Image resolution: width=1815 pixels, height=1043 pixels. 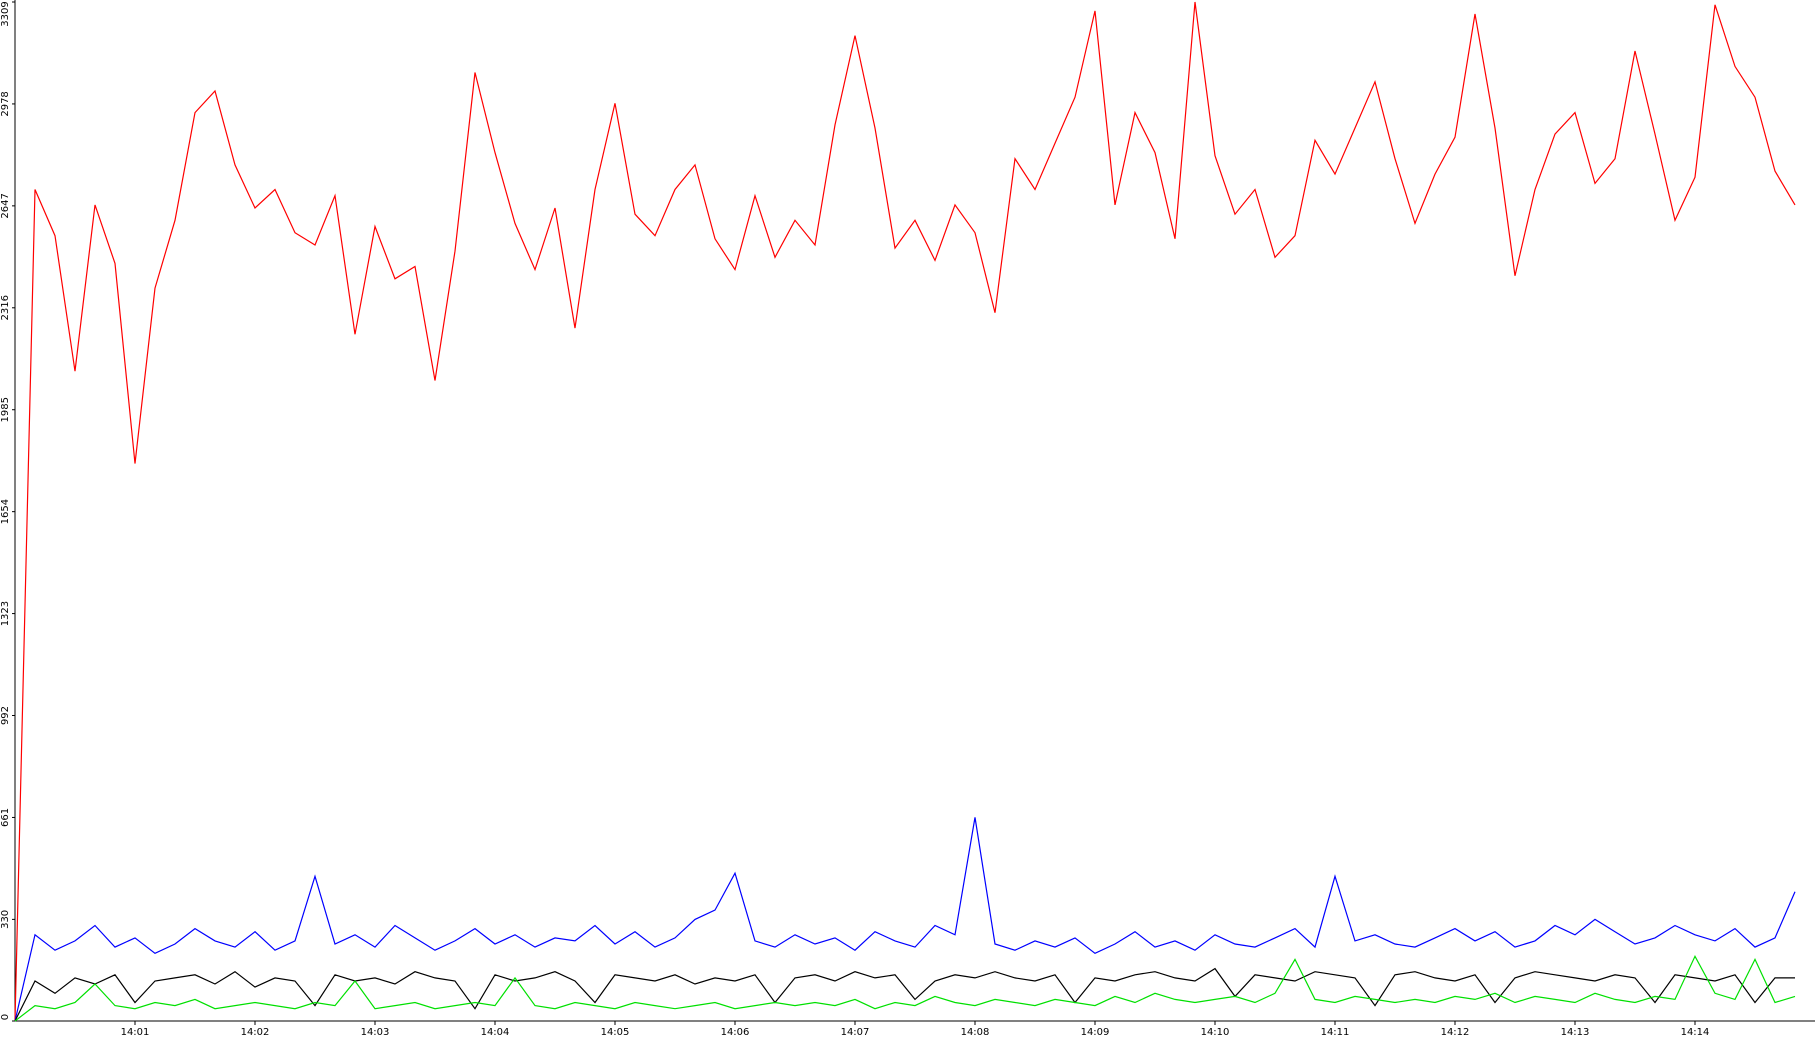 What do you see at coordinates (975, 1032) in the screenshot?
I see `x-tick-label: 14:08` at bounding box center [975, 1032].